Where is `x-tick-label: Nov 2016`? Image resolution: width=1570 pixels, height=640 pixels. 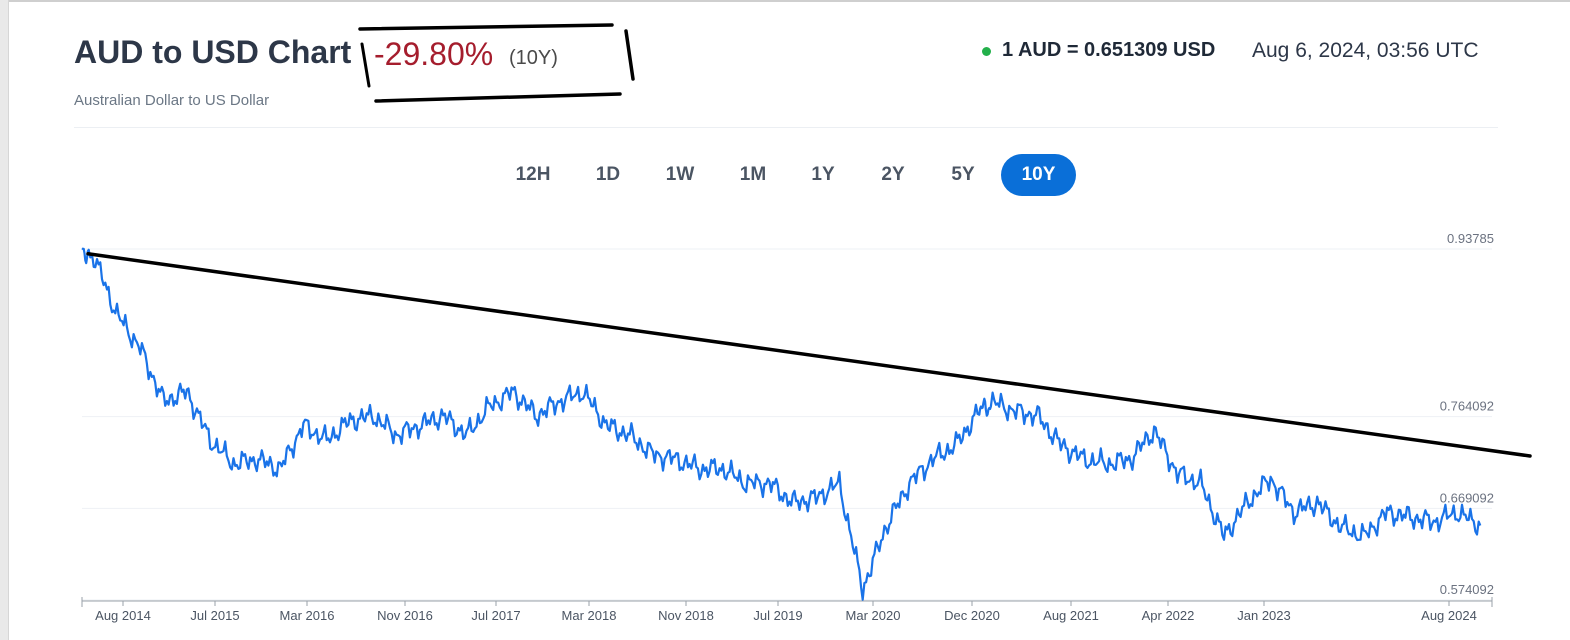 x-tick-label: Nov 2016 is located at coordinates (405, 615).